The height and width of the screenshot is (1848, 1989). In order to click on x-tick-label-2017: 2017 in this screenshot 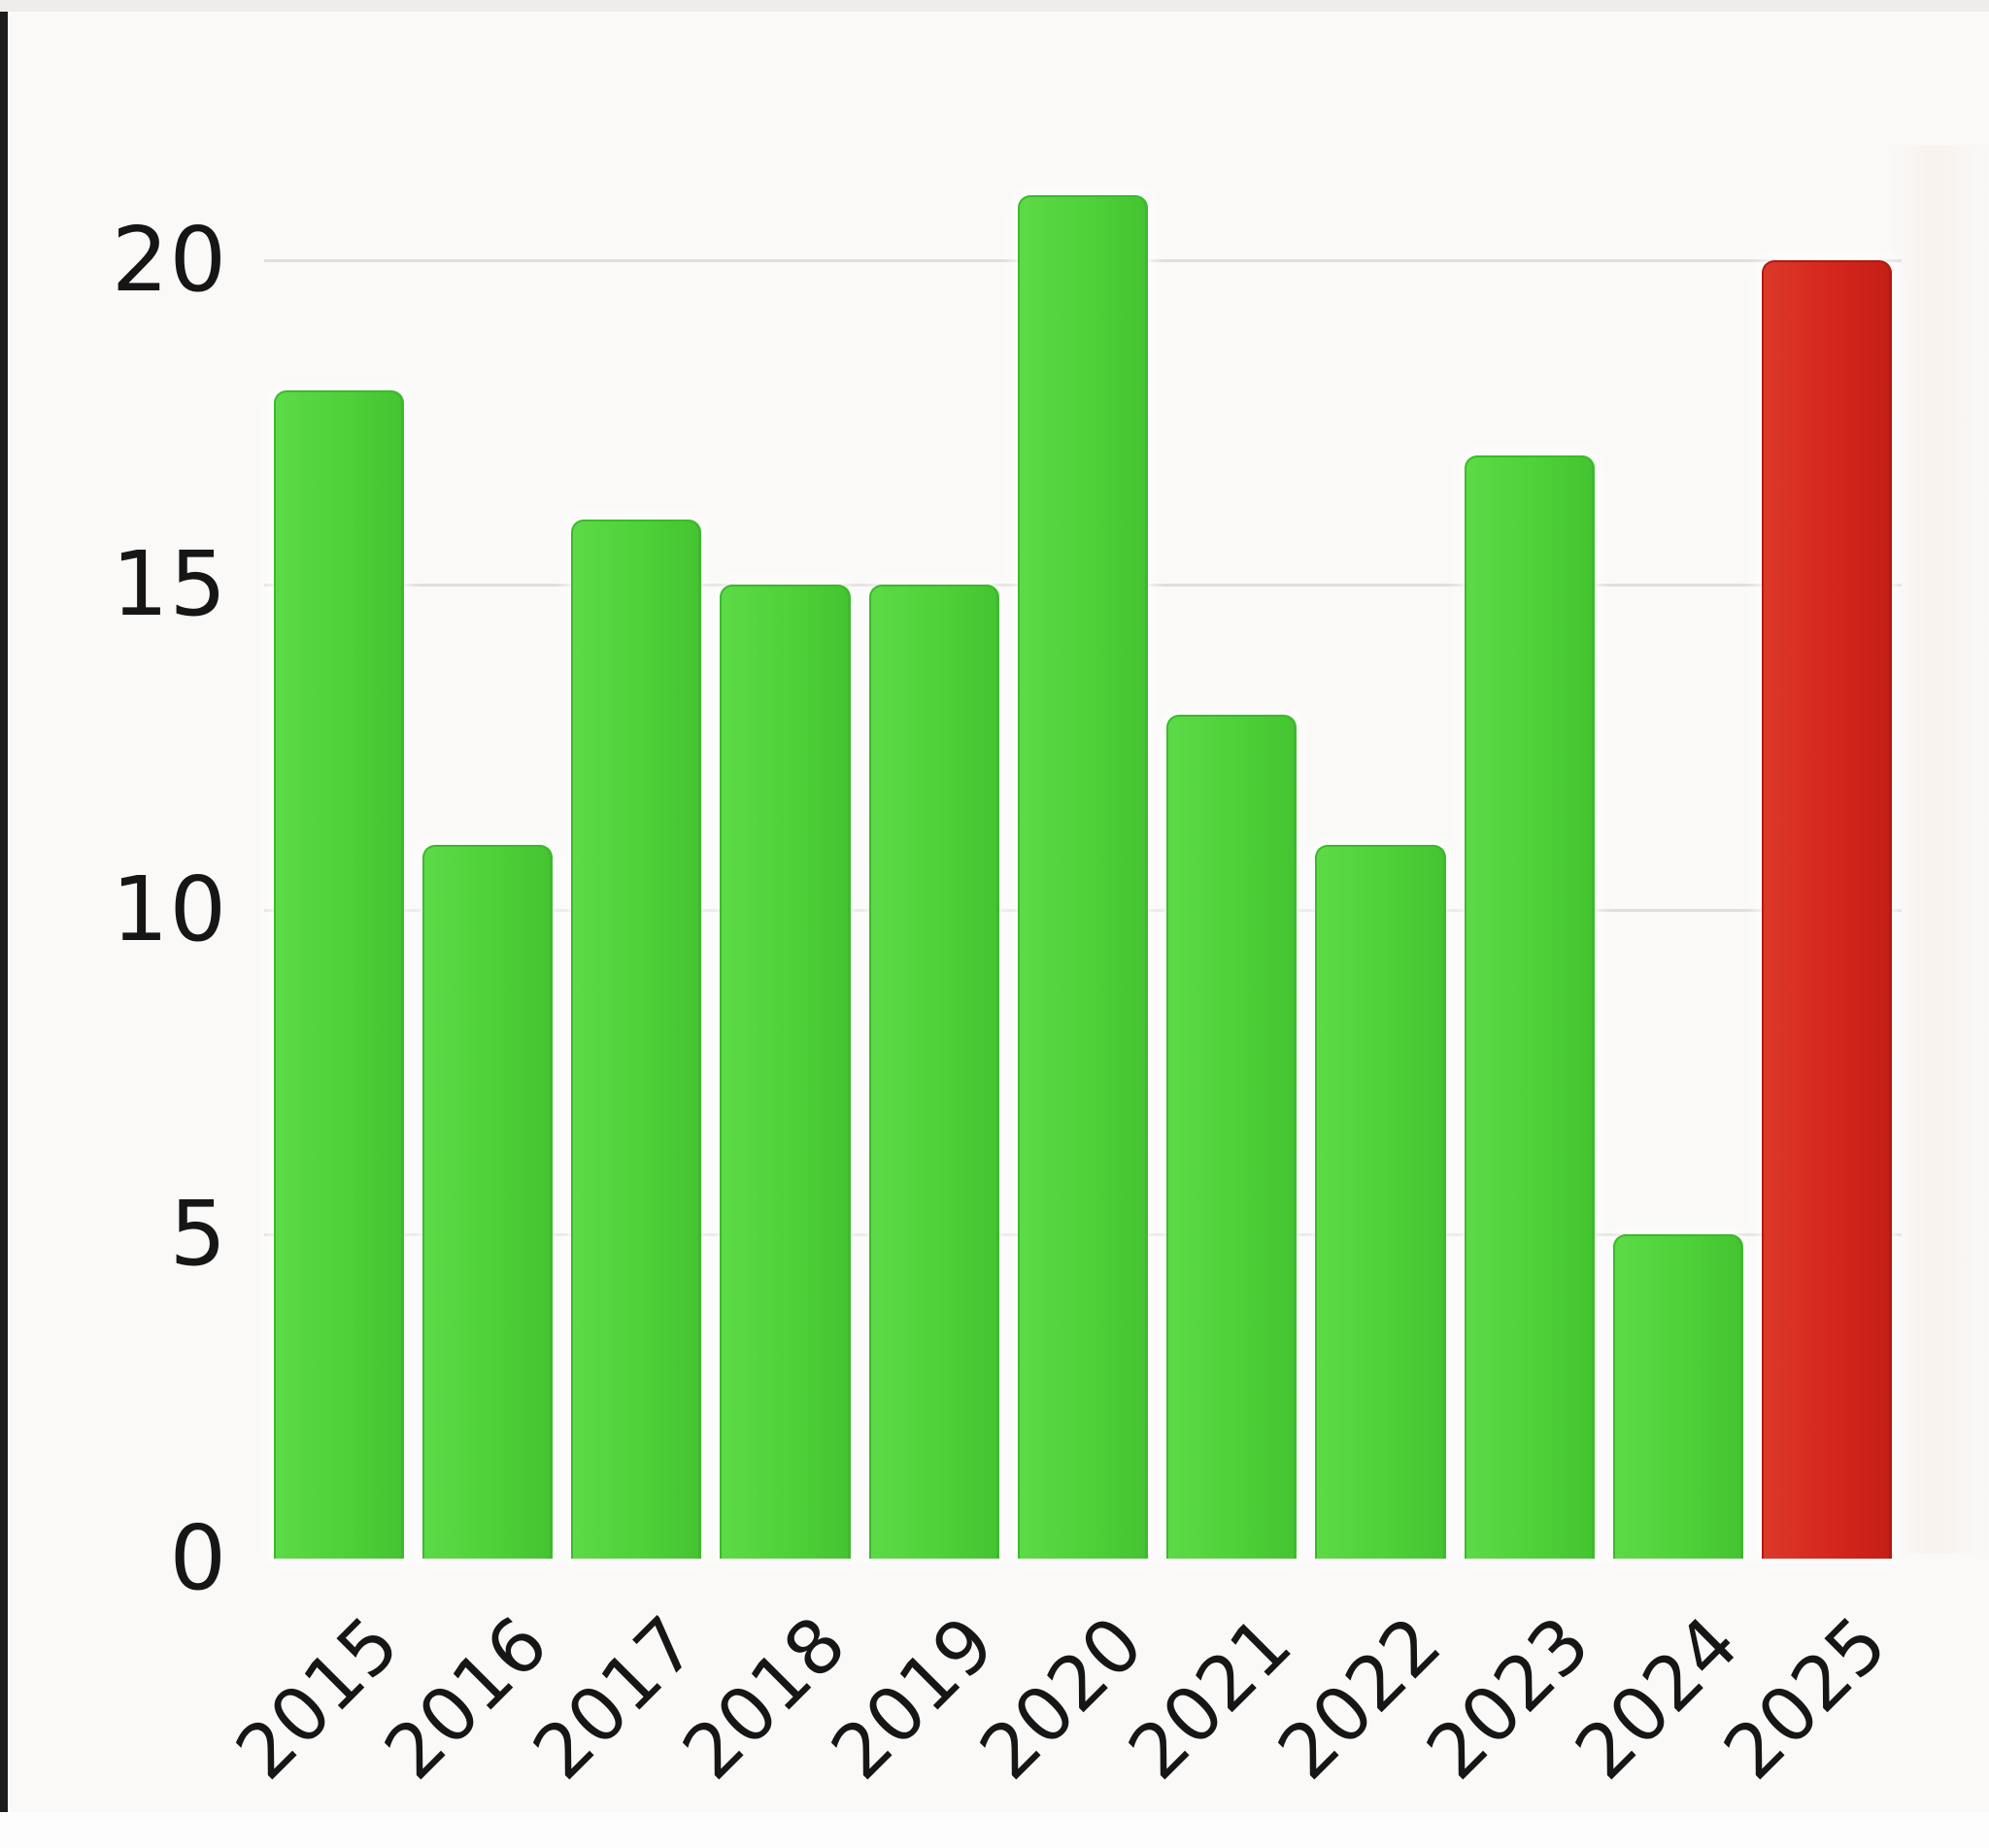, I will do `click(616, 1698)`.